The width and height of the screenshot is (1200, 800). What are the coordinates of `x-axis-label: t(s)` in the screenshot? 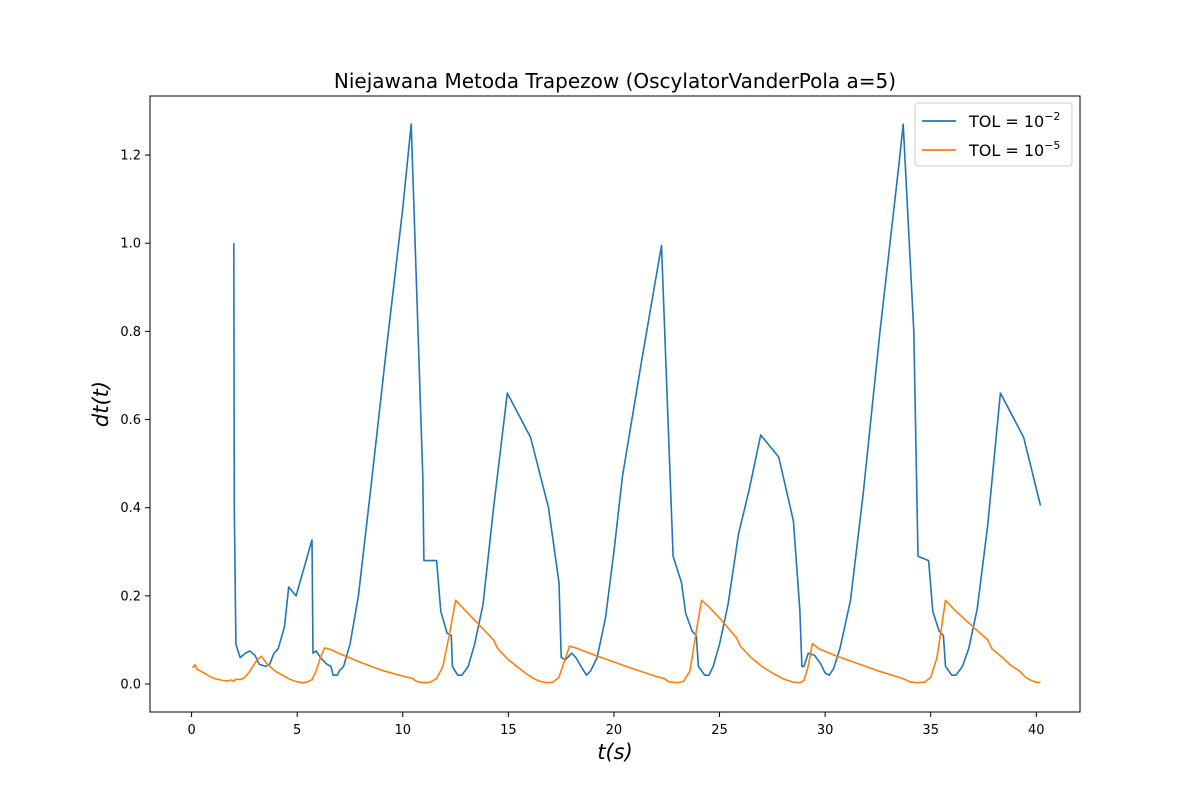 It's located at (615, 752).